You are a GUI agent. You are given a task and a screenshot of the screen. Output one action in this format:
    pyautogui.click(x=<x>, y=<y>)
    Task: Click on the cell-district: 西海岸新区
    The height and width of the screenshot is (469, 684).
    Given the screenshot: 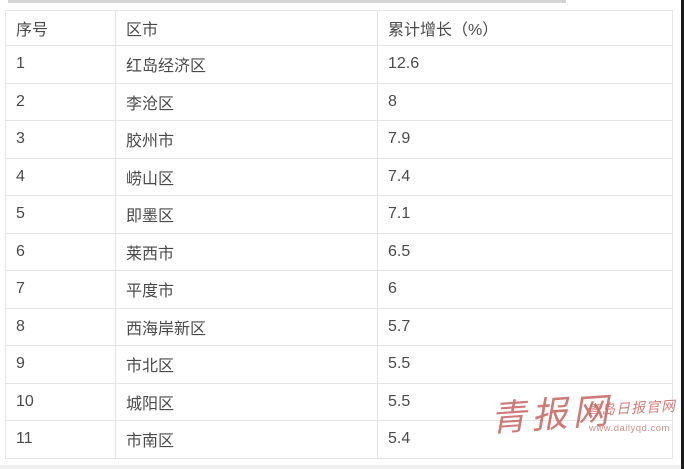 What is the action you would take?
    pyautogui.click(x=246, y=326)
    